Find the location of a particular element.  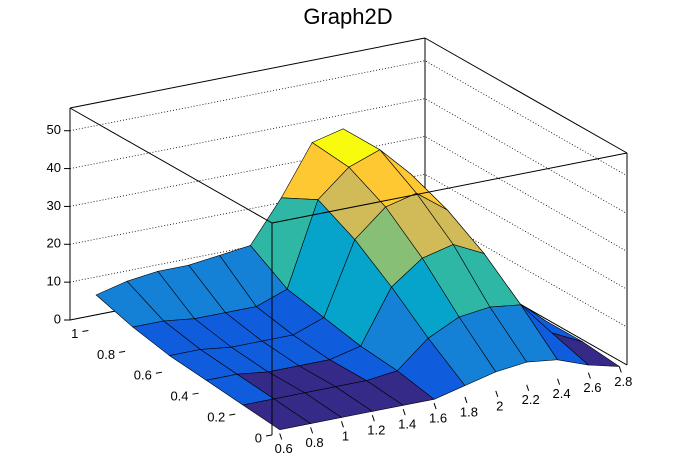

x-tick-label: 2.6 is located at coordinates (592, 387).